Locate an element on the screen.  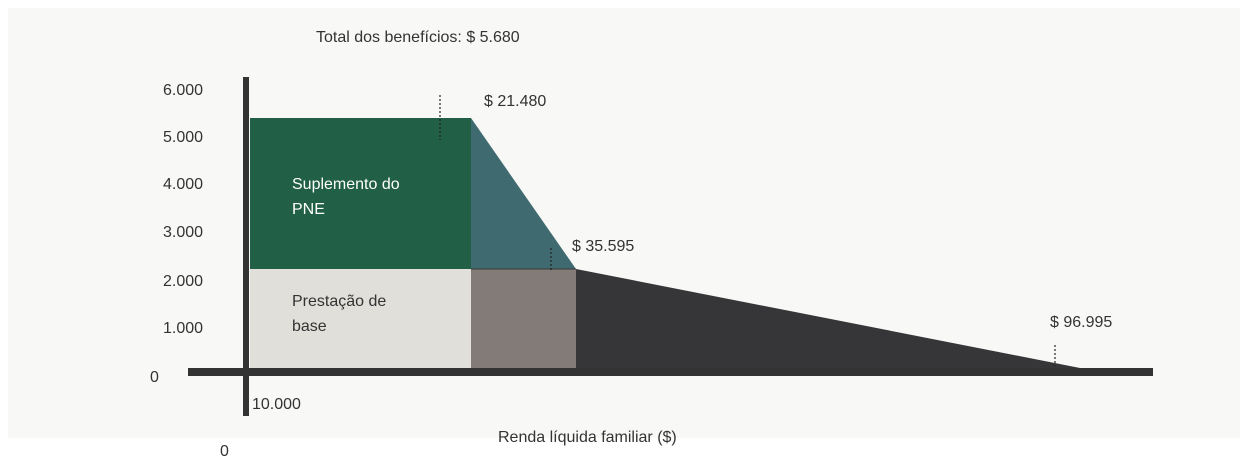
base-plateau is located at coordinates (523, 319).